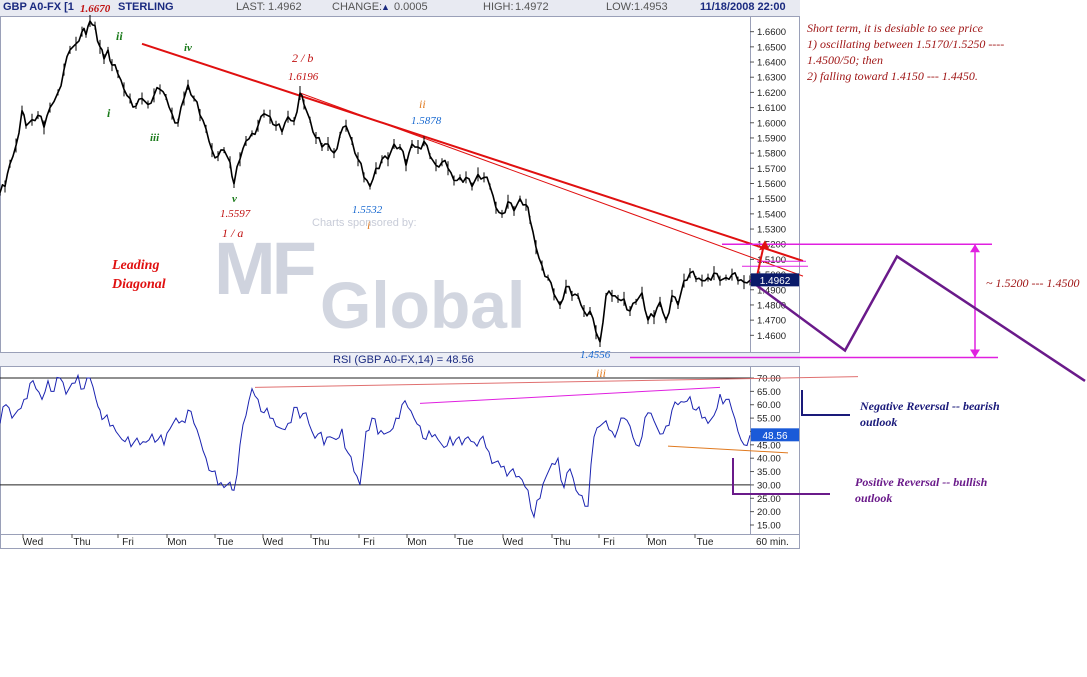  I want to click on wave-label: 1.6196, so click(303, 77).